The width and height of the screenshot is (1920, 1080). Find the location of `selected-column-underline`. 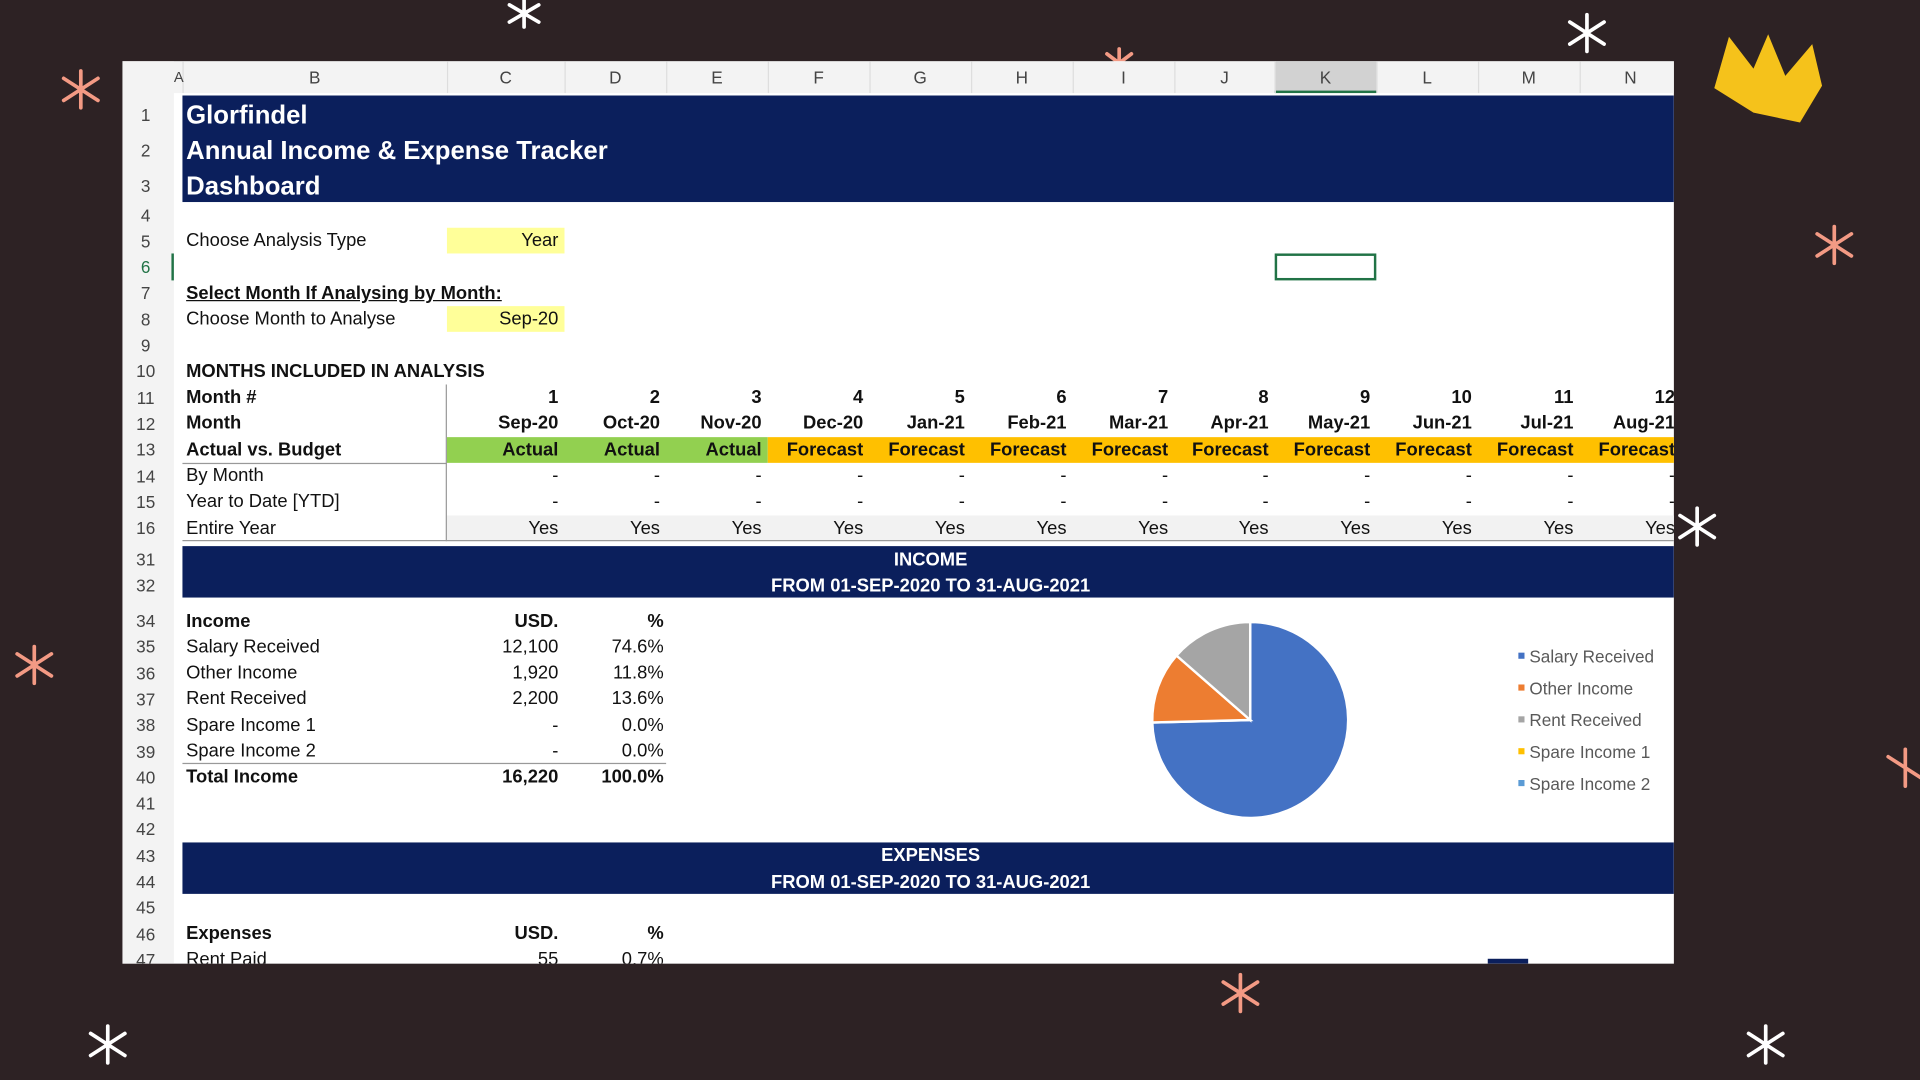

selected-column-underline is located at coordinates (1325, 92).